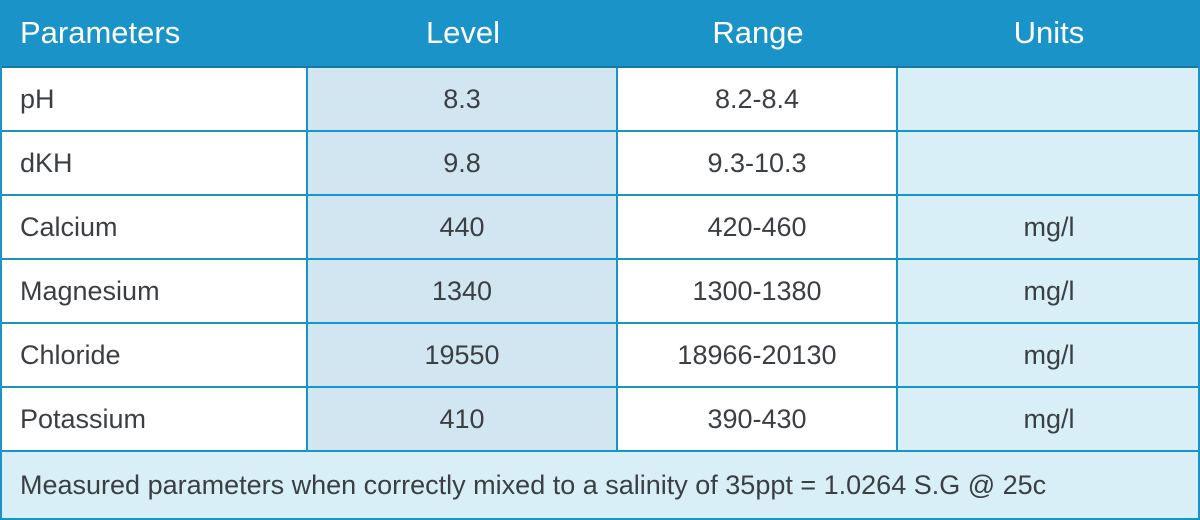  What do you see at coordinates (154, 291) in the screenshot?
I see `parameter-cell: Magnesium` at bounding box center [154, 291].